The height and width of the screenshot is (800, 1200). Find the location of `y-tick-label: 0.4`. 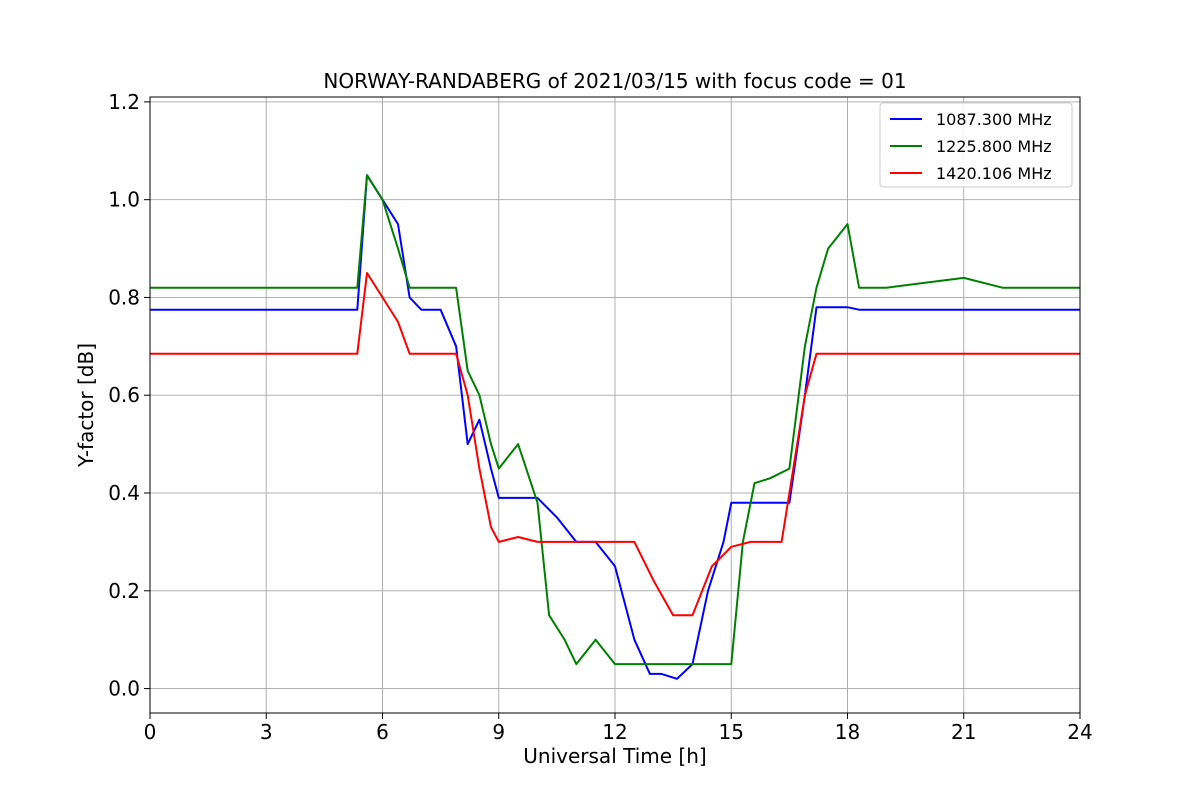

y-tick-label: 0.4 is located at coordinates (124, 493).